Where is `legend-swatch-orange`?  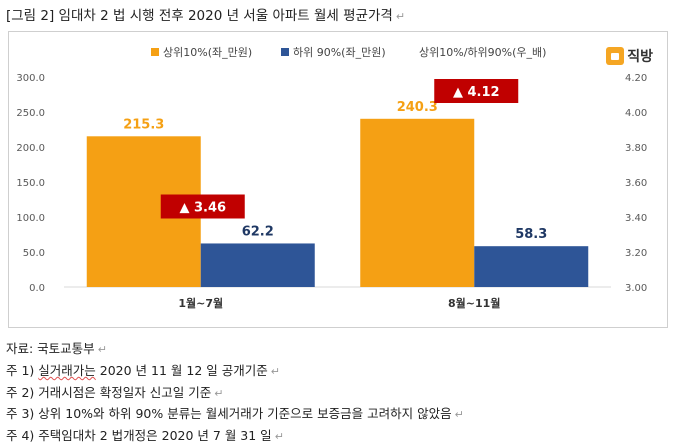
legend-swatch-orange is located at coordinates (155, 52).